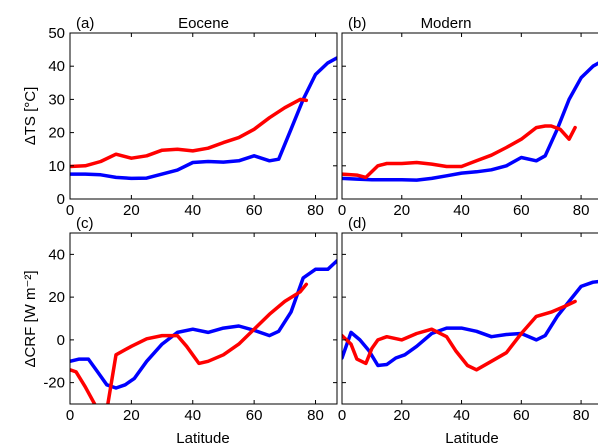 The height and width of the screenshot is (447, 598). Describe the element at coordinates (357, 223) in the screenshot. I see `panel-label: (d)` at that location.